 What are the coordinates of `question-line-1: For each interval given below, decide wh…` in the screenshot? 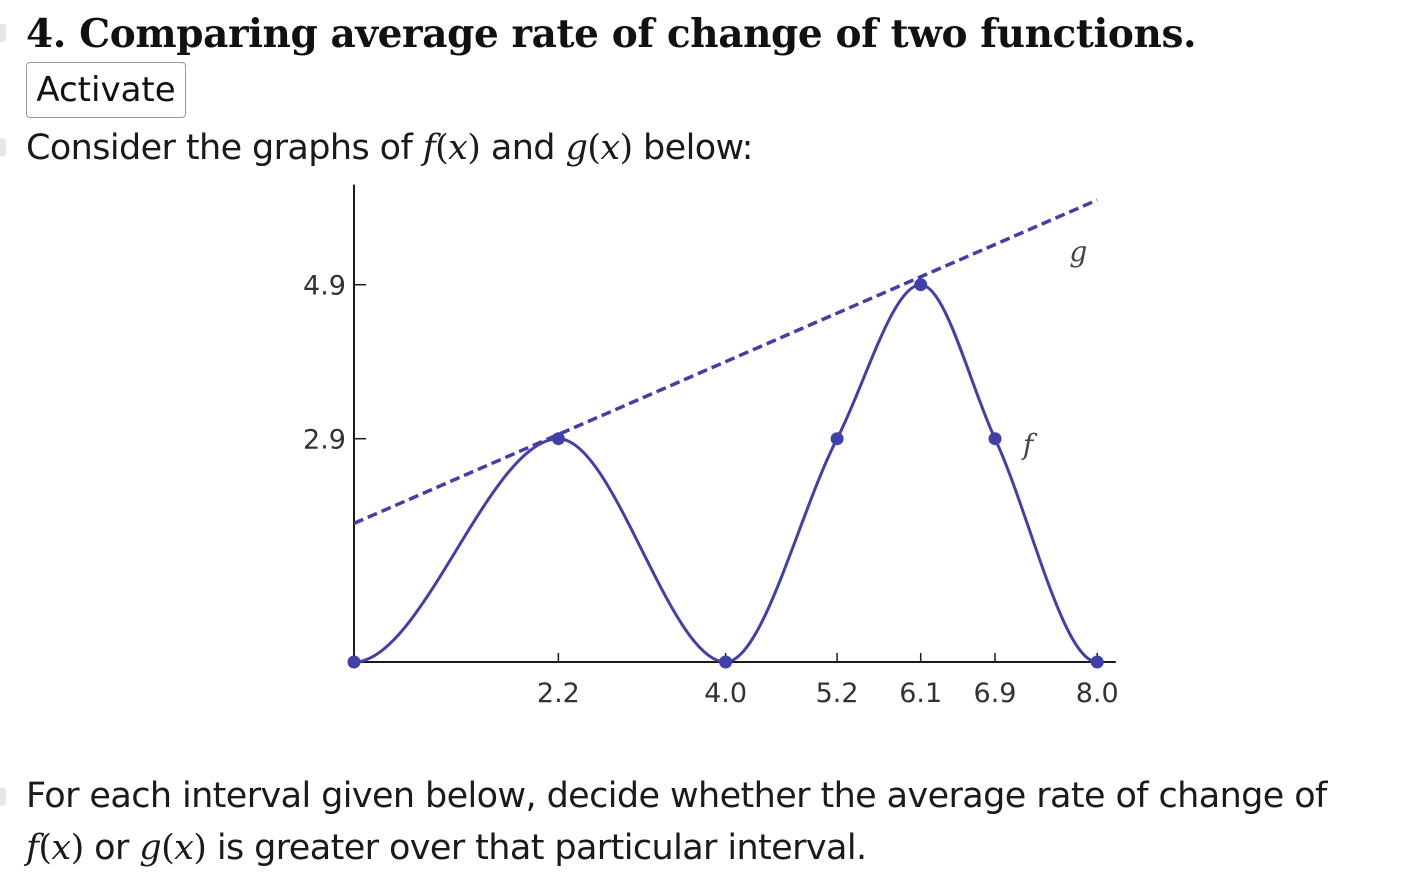 It's located at (676, 796).